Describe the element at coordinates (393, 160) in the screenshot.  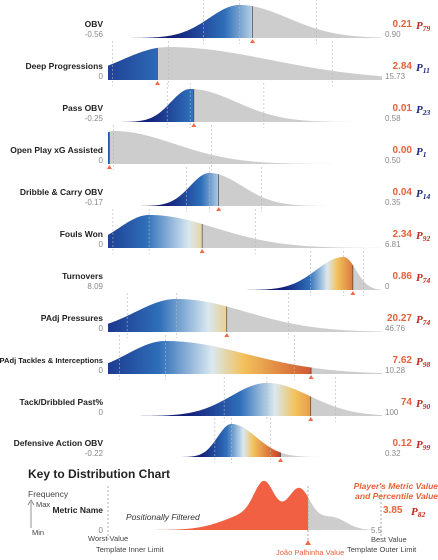
I see `metric-max: 0.50` at that location.